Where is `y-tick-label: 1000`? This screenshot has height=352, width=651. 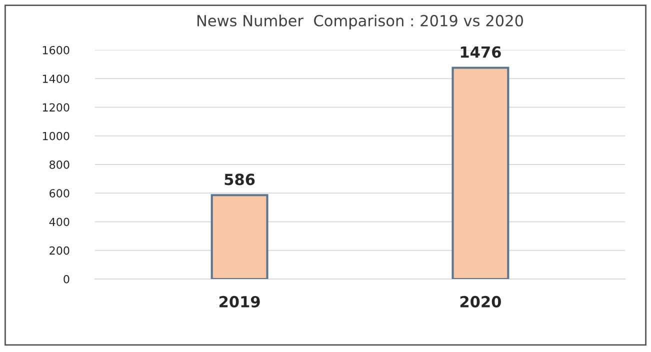 y-tick-label: 1000 is located at coordinates (56, 136).